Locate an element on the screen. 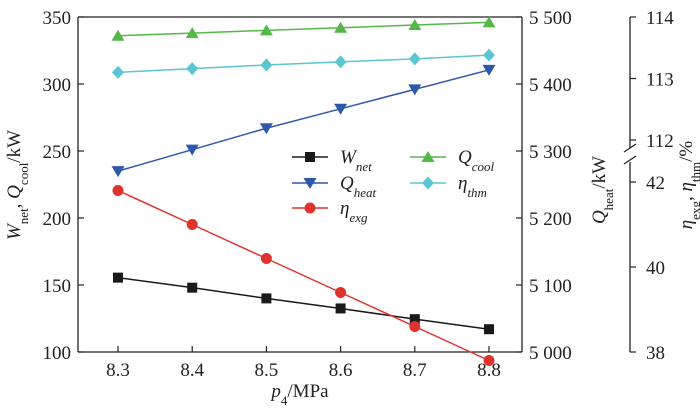 This screenshot has width=700, height=410. right1-tick-label: 5 000 is located at coordinates (550, 353).